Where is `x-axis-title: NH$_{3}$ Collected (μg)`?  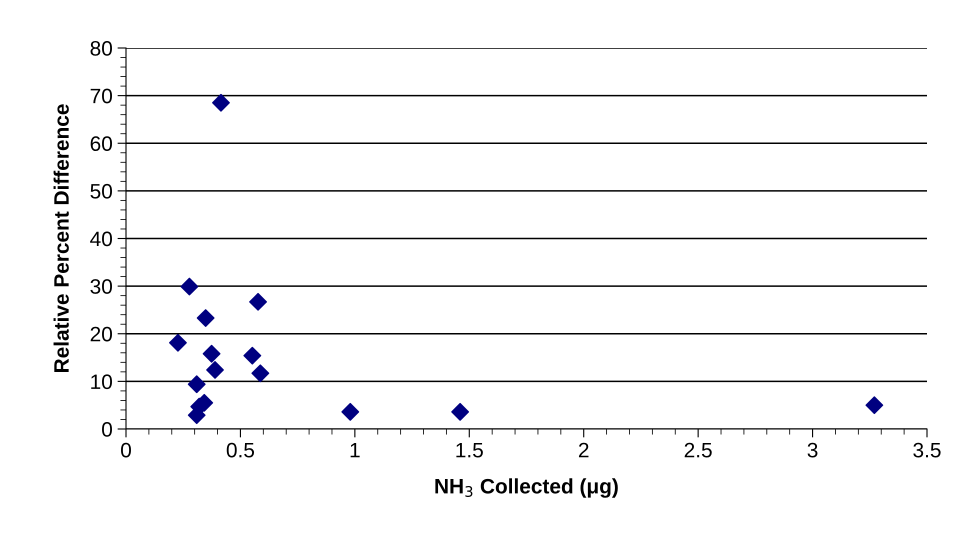
x-axis-title: NH$_{3}$ Collected (μg) is located at coordinates (526, 488).